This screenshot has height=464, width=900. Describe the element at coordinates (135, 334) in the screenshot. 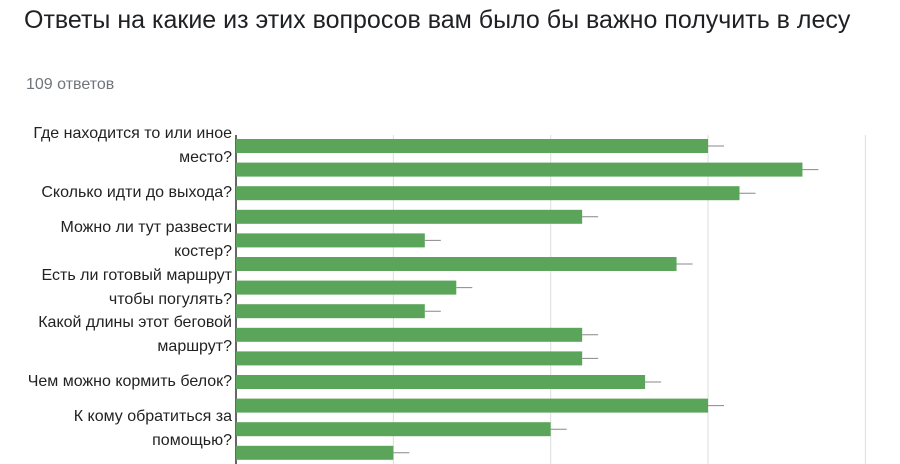

I see `category-label: Какой длины этот беговой маршрут?` at that location.